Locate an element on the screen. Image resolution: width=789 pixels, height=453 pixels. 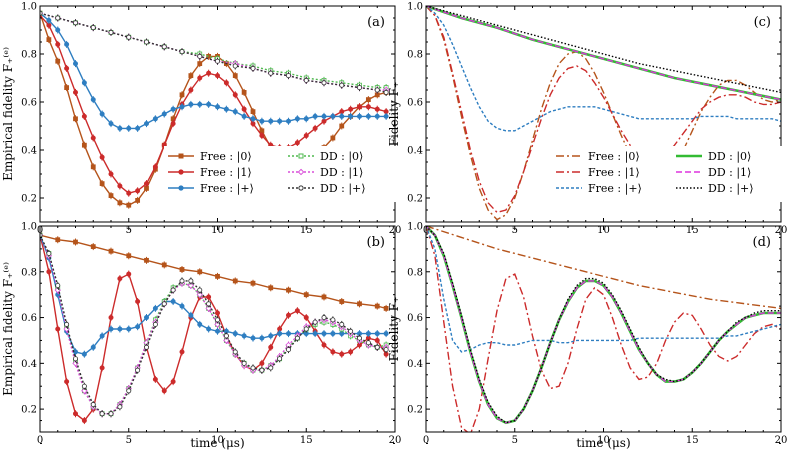
legend-entry: DD : |+⟩ is located at coordinates (327, 189).